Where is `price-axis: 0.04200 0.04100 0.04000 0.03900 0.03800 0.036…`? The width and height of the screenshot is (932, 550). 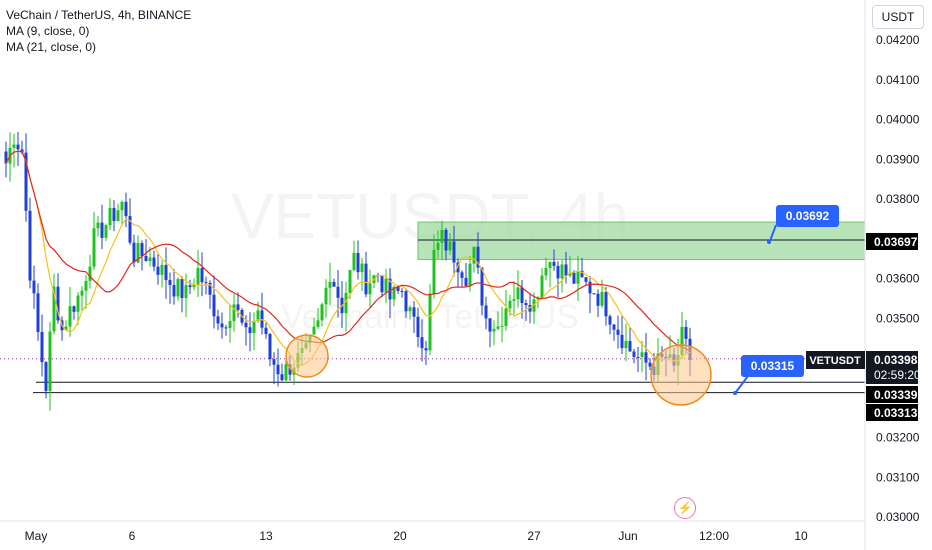 price-axis: 0.04200 0.04100 0.04000 0.03900 0.03800 0.036… is located at coordinates (898, 278).